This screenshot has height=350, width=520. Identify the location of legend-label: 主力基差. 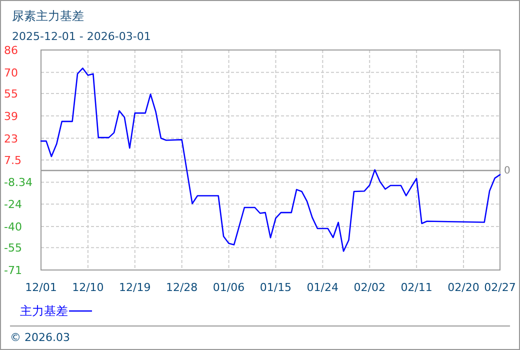
(44, 311).